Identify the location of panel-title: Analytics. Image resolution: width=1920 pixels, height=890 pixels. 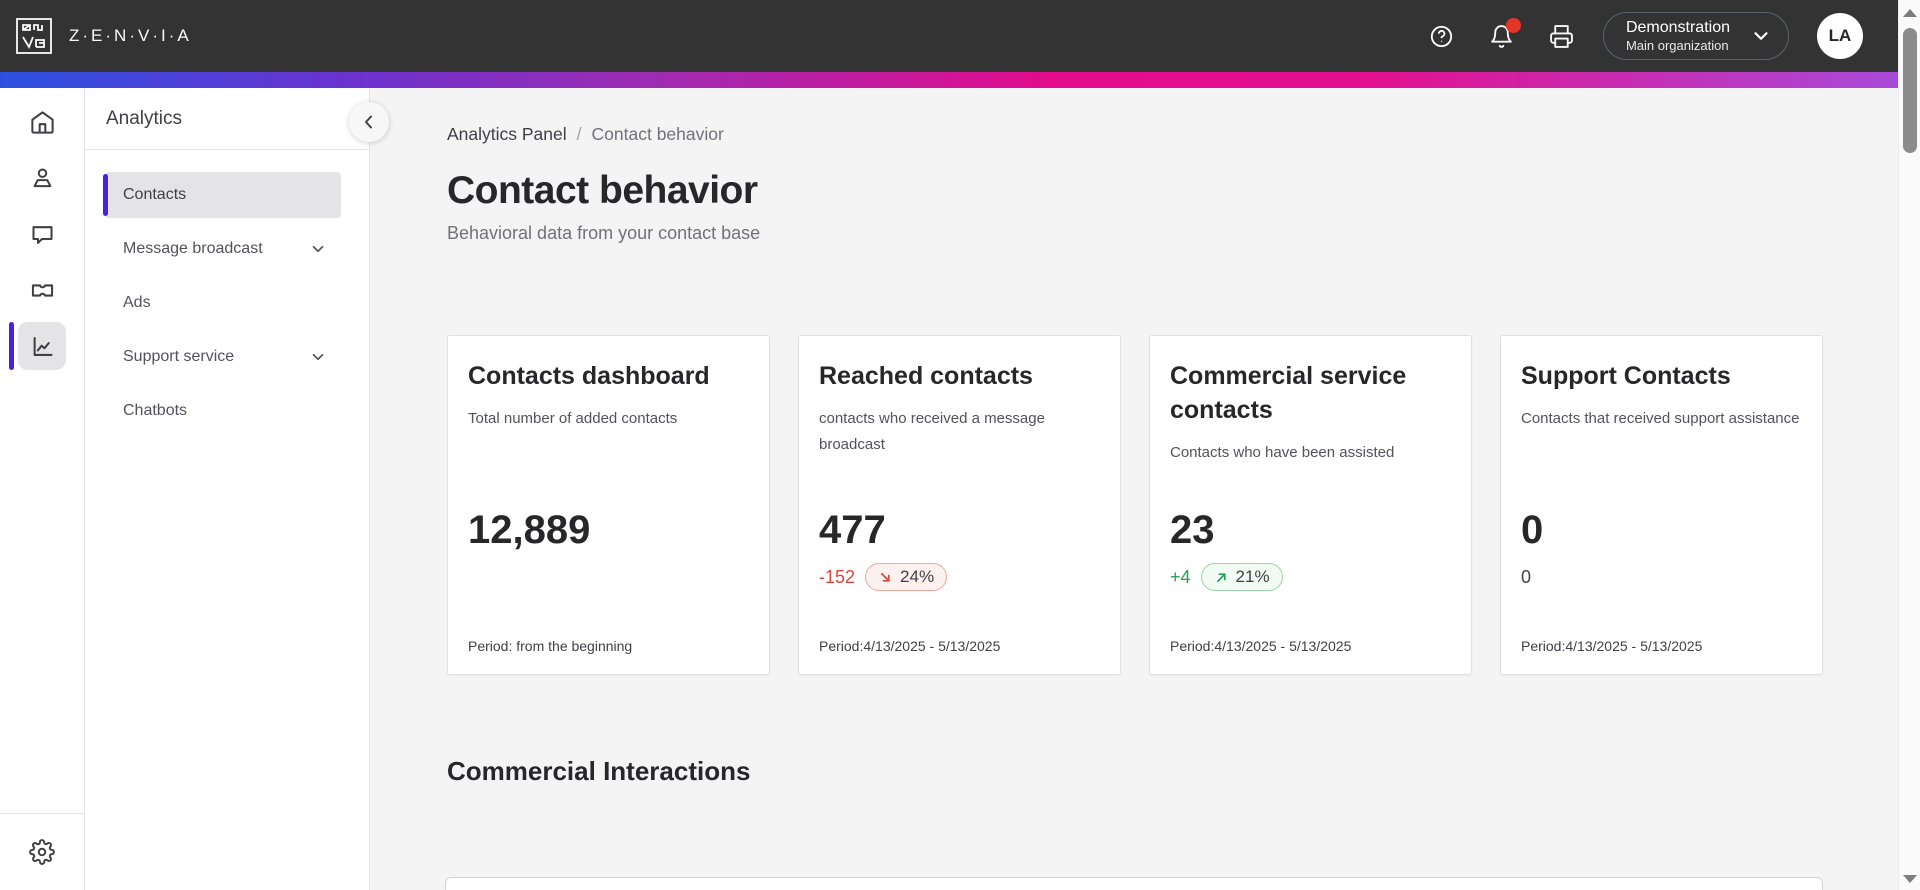
(144, 118).